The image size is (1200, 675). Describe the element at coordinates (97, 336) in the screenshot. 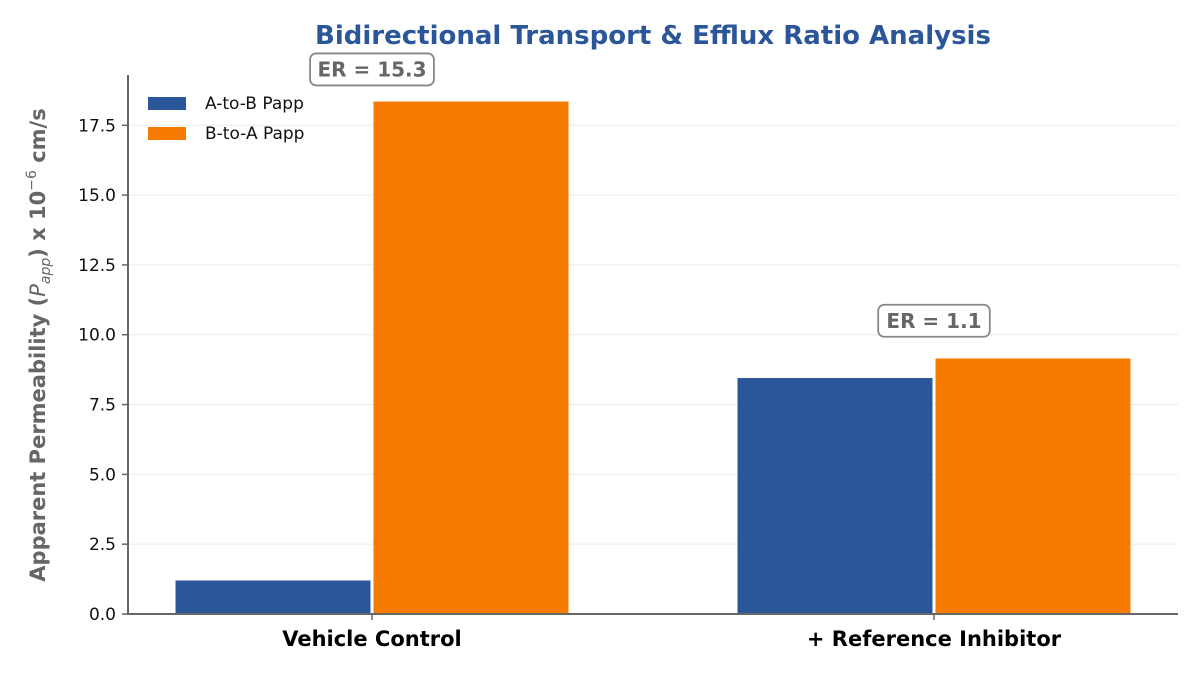

I see `y-tick-label: 10.0` at that location.